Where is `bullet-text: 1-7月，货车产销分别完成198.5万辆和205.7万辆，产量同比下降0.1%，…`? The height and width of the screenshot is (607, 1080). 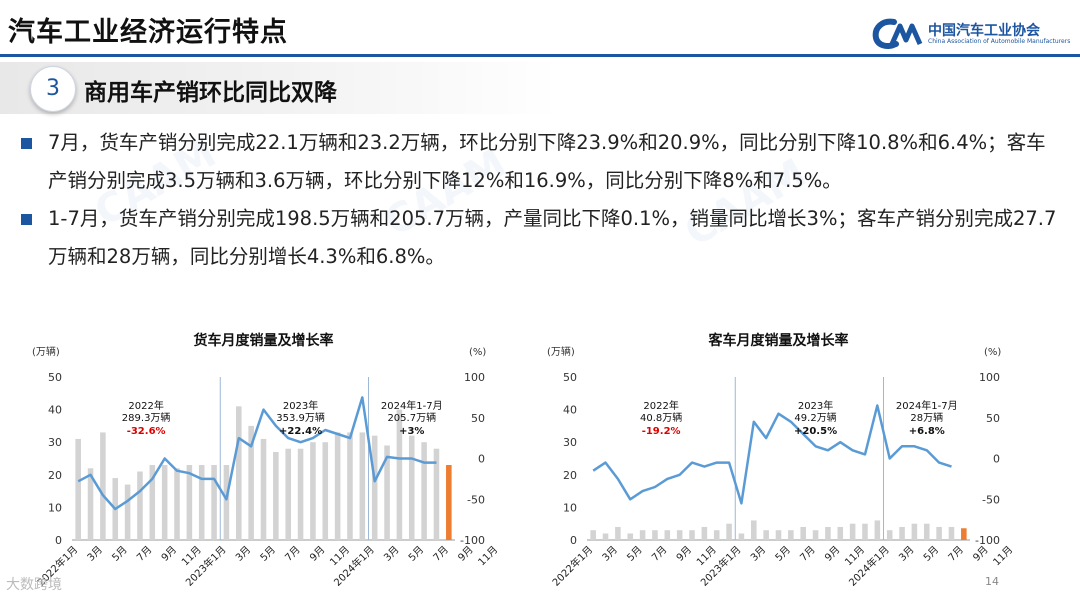 bullet-text: 1-7月，货车产销分别完成198.5万辆和205.7万辆，产量同比下降0.1%，… is located at coordinates (552, 237).